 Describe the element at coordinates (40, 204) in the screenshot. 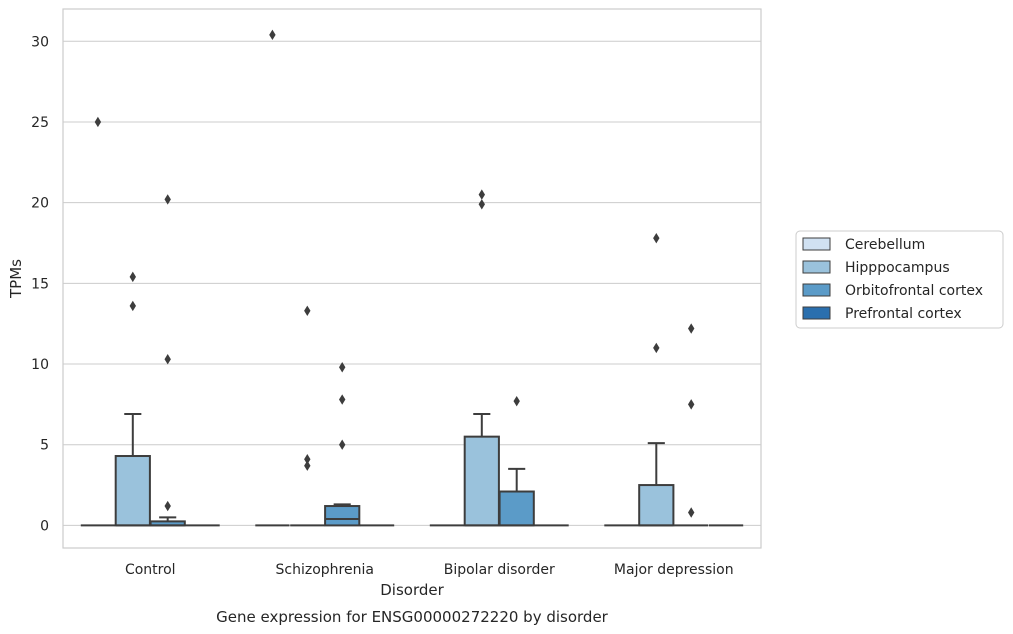

I see `y-tick-label: 20` at that location.